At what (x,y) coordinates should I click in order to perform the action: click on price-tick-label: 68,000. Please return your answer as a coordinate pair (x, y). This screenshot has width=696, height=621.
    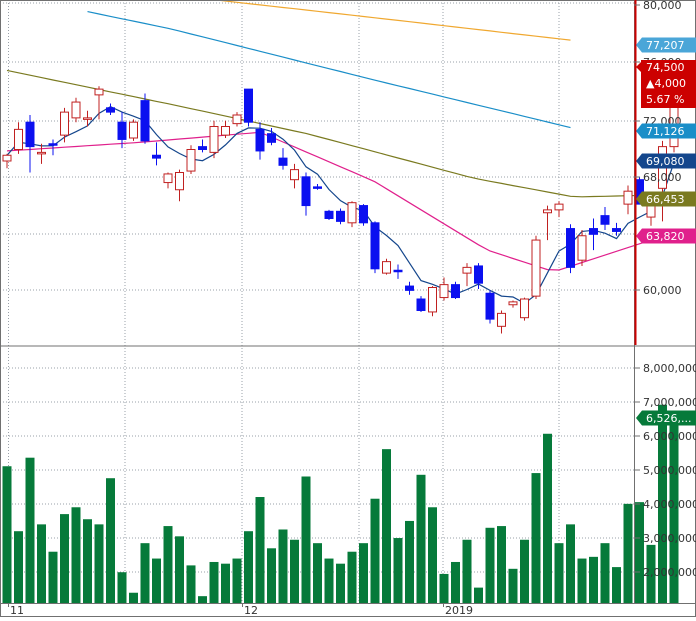
    Looking at the image, I should click on (662, 177).